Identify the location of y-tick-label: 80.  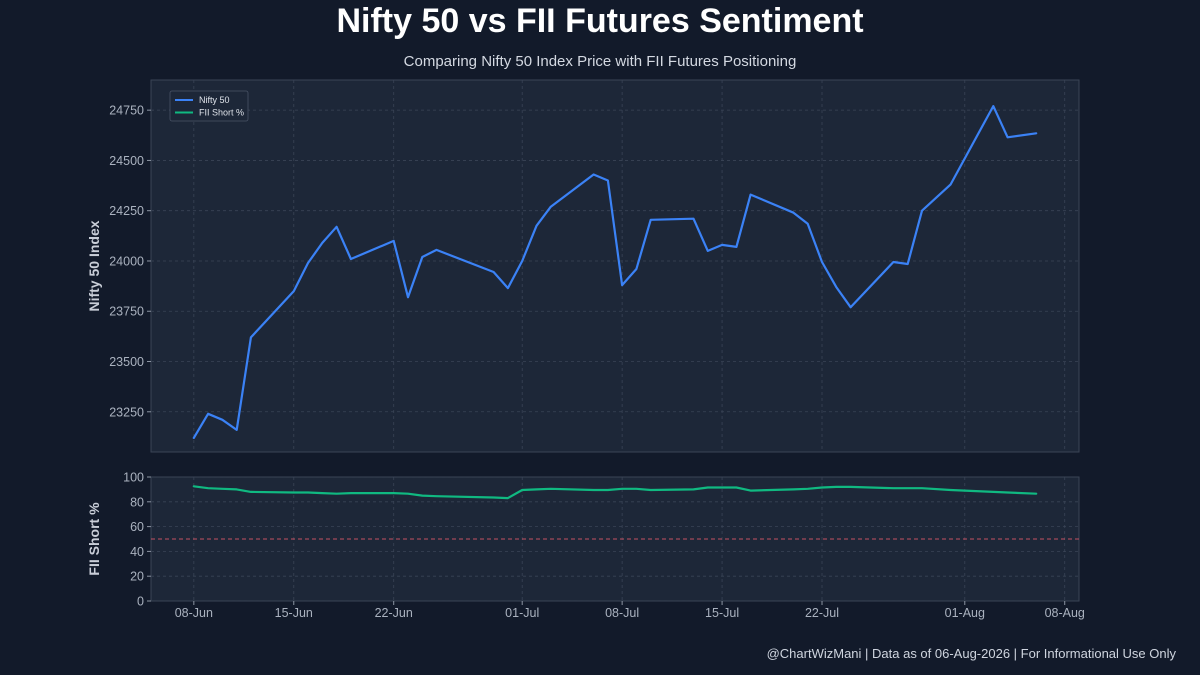
(137, 502).